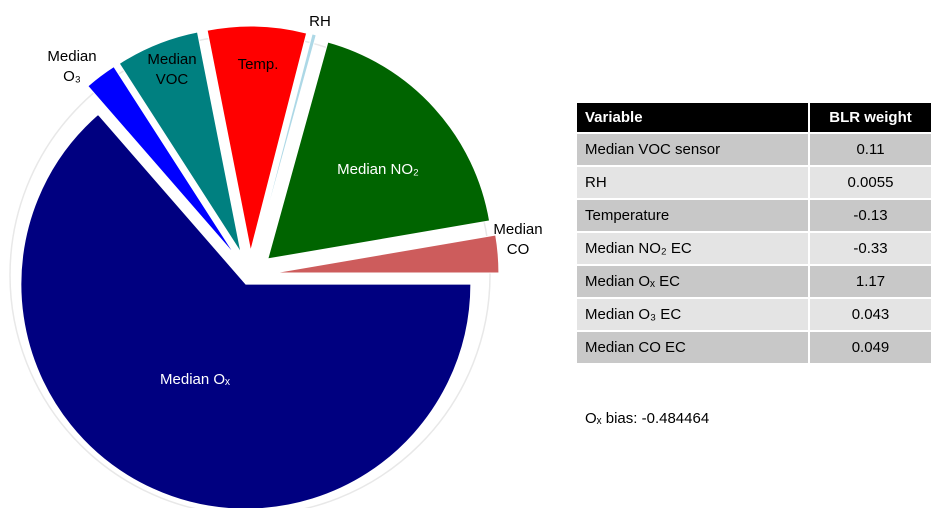 This screenshot has height=508, width=932. I want to click on table-row: Median O₃ EC 0.043, so click(754, 314).